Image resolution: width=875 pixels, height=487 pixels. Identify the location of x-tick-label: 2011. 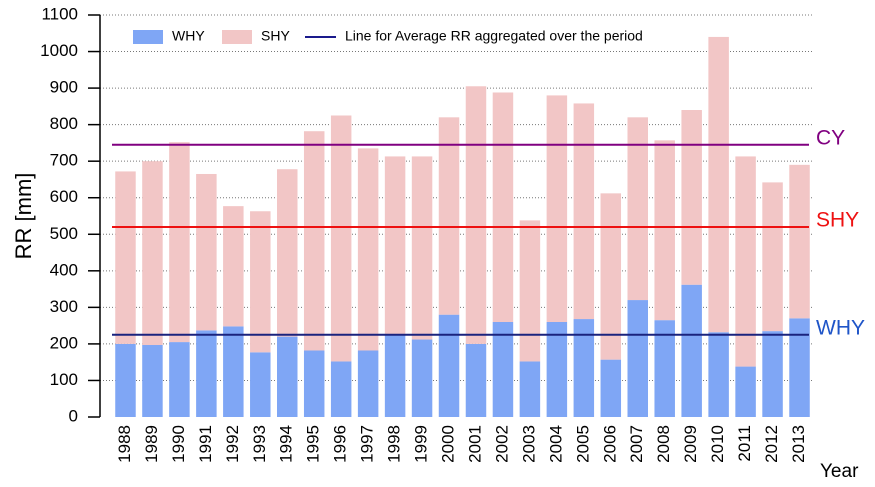
(744, 443).